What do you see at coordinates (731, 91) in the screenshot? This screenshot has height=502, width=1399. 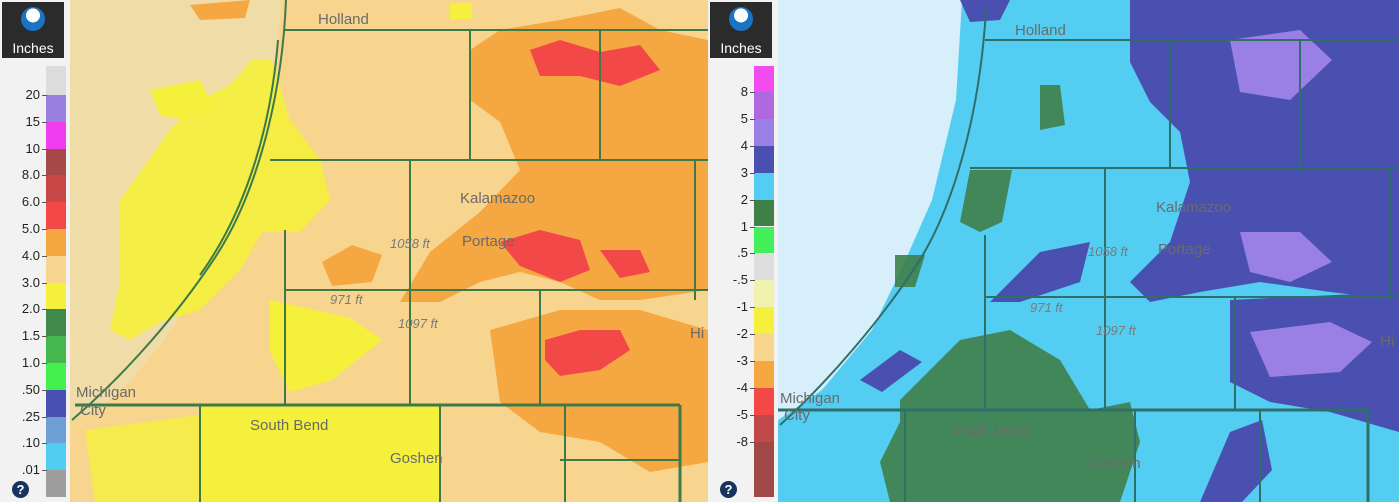 I see `legend-tick-label: 8` at bounding box center [731, 91].